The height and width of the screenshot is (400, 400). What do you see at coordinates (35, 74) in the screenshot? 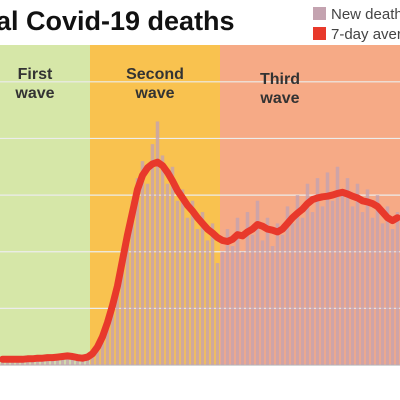
I see `wave-label: First` at bounding box center [35, 74].